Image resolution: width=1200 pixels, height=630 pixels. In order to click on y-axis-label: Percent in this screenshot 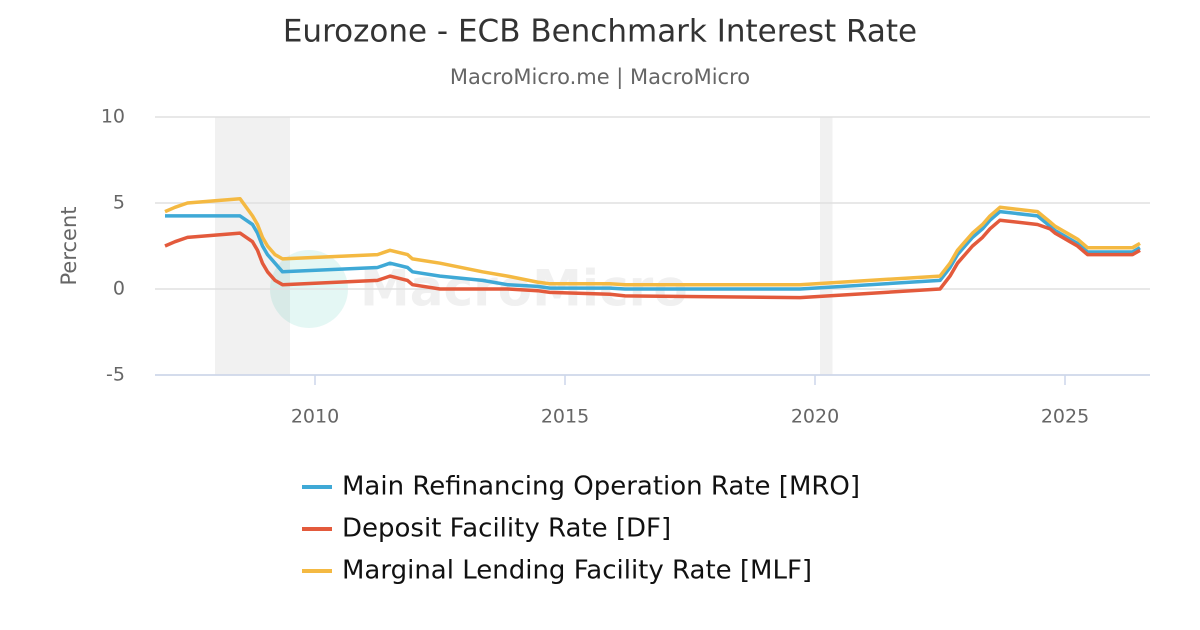, I will do `click(69, 245)`.